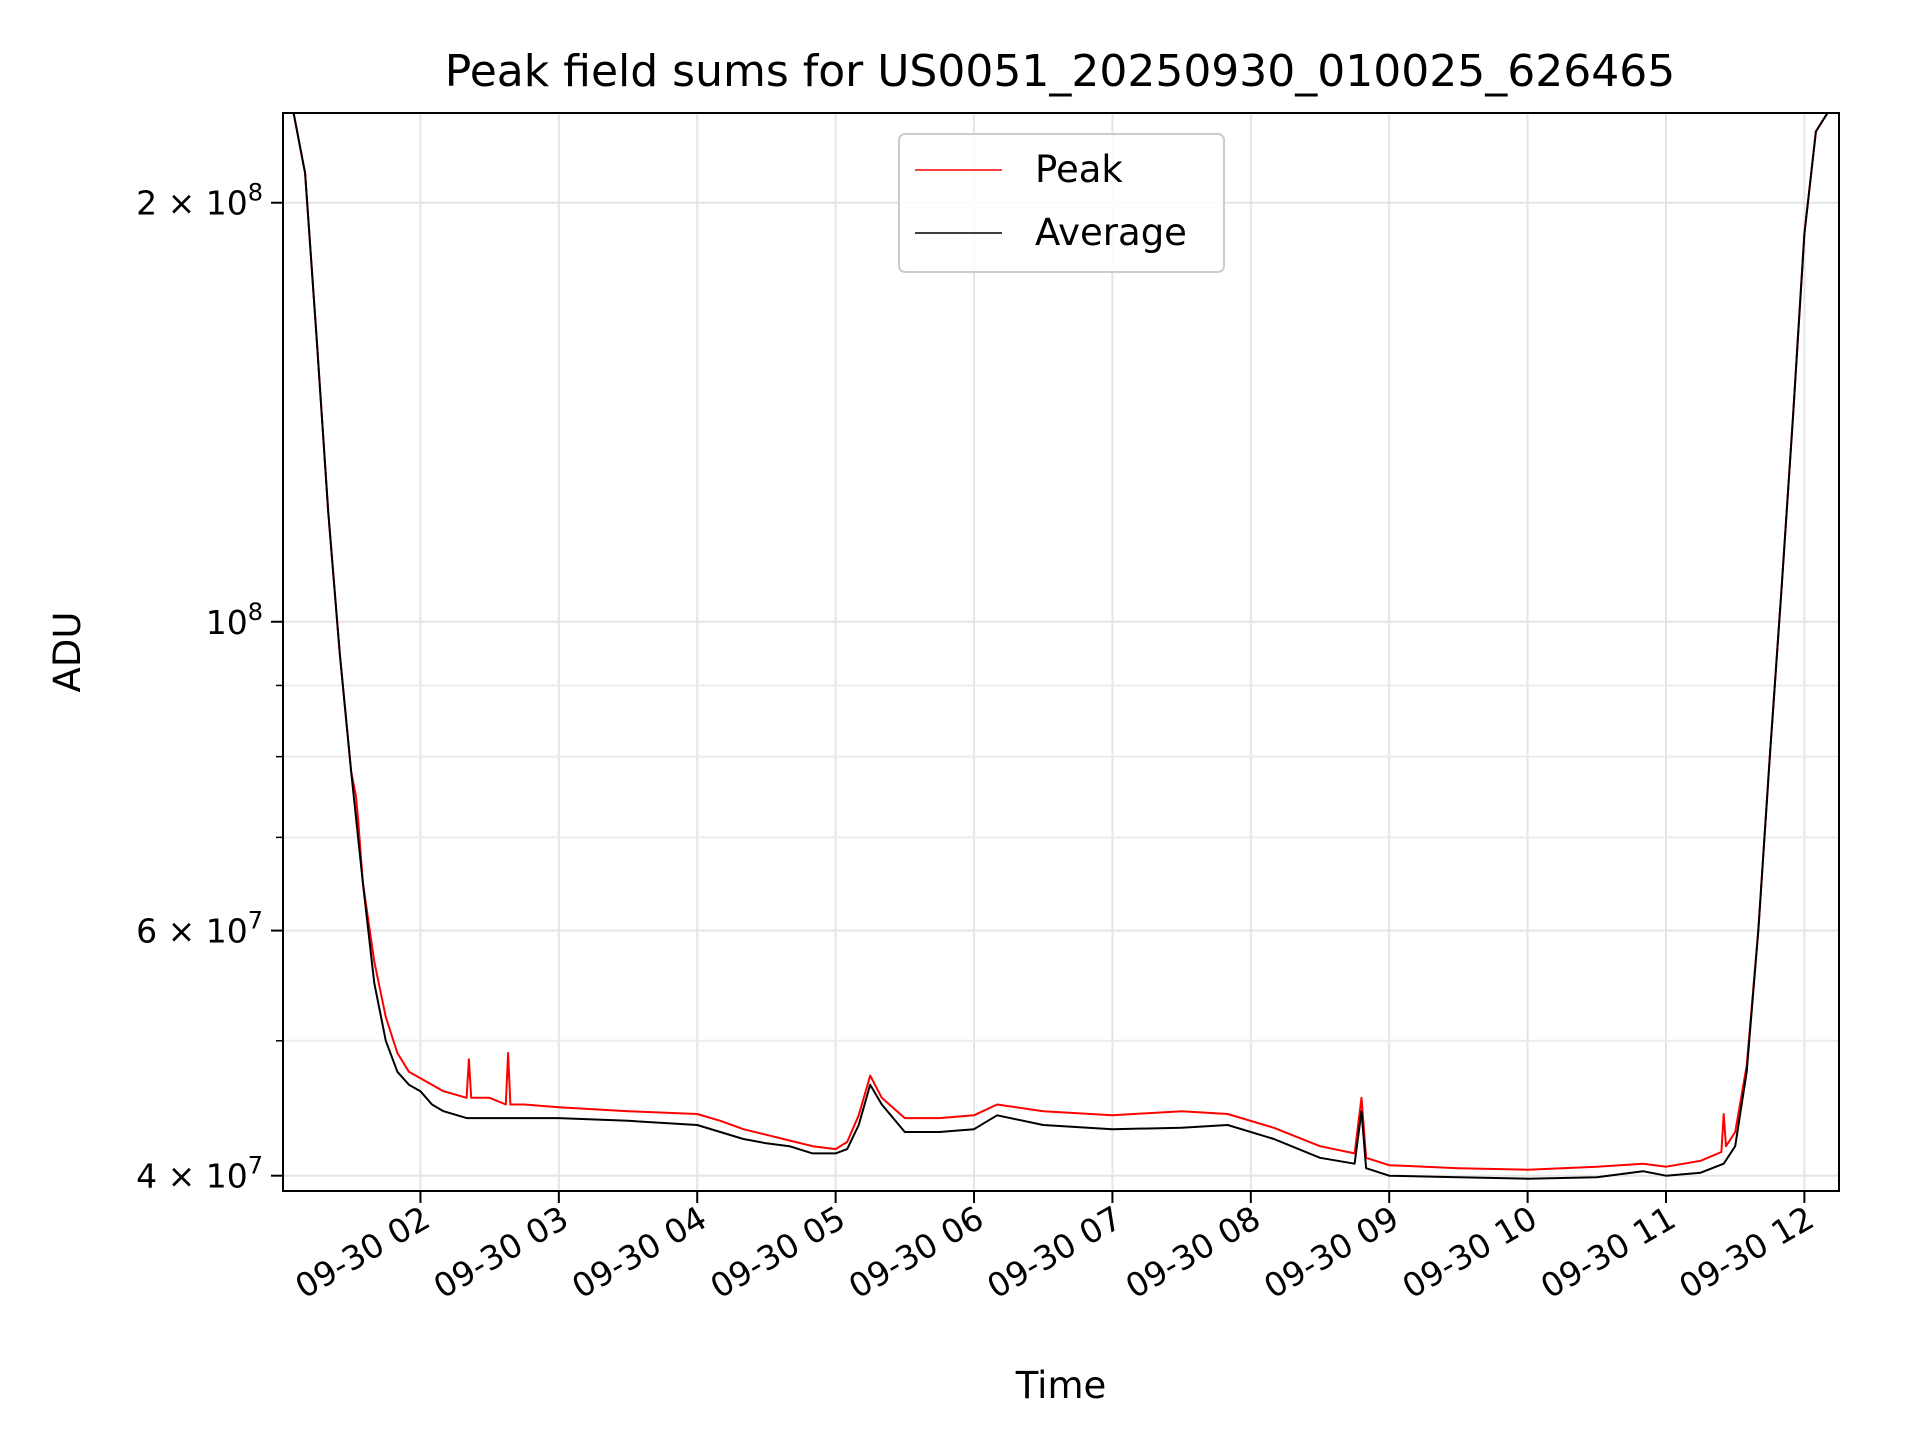 The width and height of the screenshot is (1920, 1440). Describe the element at coordinates (1111, 232) in the screenshot. I see `legend-label-average: Average` at that location.